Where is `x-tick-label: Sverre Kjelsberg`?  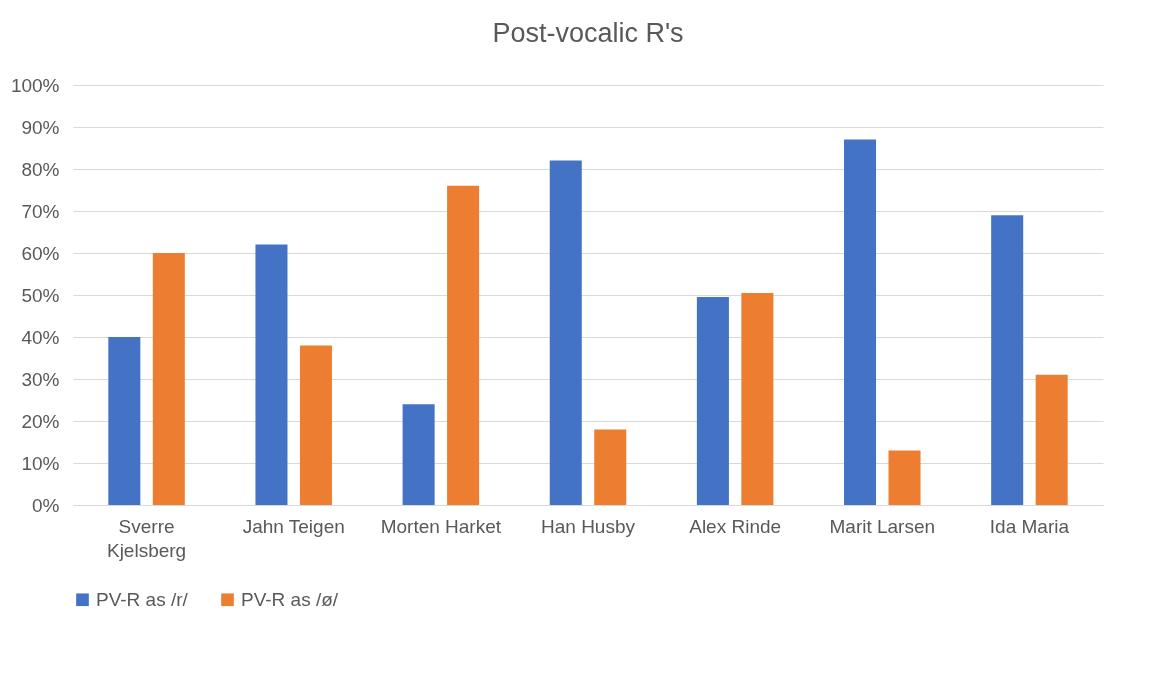
x-tick-label: Sverre Kjelsberg is located at coordinates (146, 538).